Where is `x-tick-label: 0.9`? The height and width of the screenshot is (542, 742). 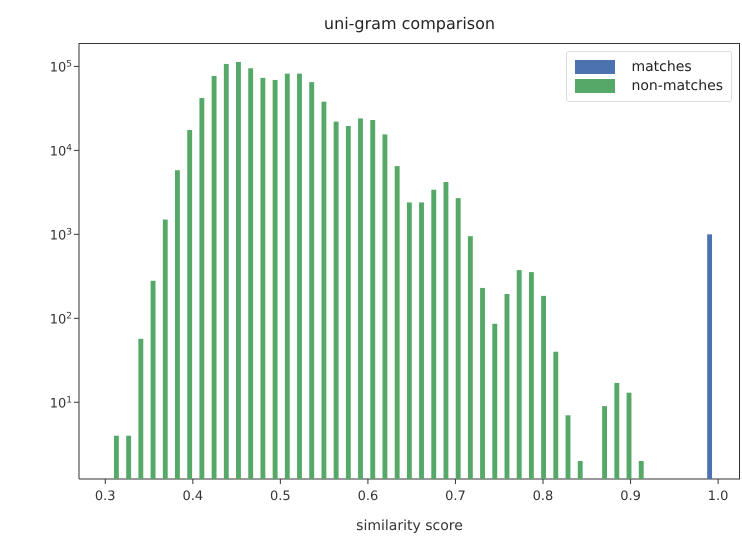 x-tick-label: 0.9 is located at coordinates (630, 496).